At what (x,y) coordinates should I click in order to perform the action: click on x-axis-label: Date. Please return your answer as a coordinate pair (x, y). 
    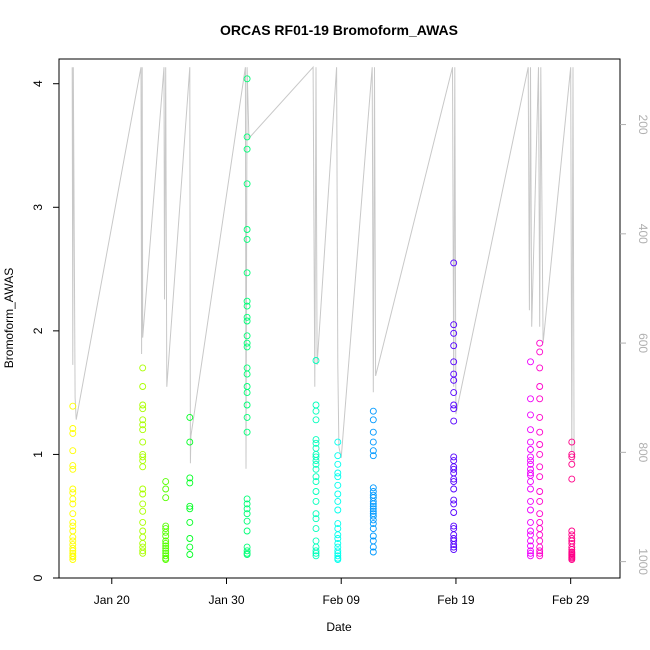
    Looking at the image, I should click on (339, 627).